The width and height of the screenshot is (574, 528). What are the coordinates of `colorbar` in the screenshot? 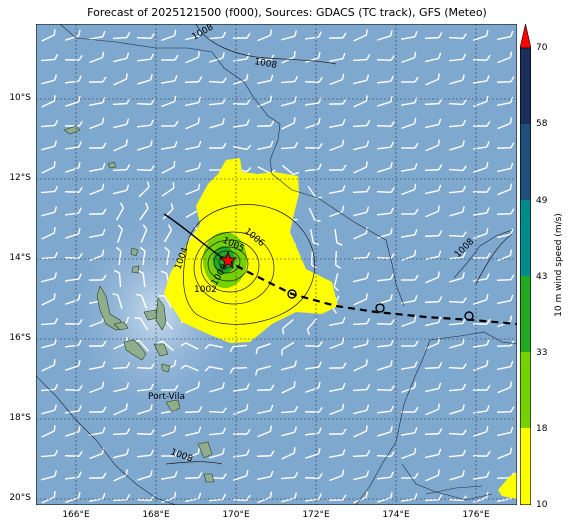 It's located at (525, 264).